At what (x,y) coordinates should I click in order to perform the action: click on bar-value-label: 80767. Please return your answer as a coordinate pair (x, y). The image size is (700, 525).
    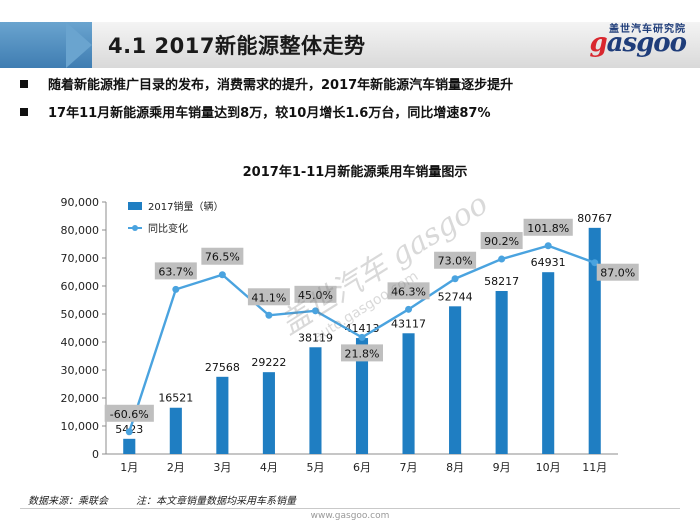
    Looking at the image, I should click on (594, 218).